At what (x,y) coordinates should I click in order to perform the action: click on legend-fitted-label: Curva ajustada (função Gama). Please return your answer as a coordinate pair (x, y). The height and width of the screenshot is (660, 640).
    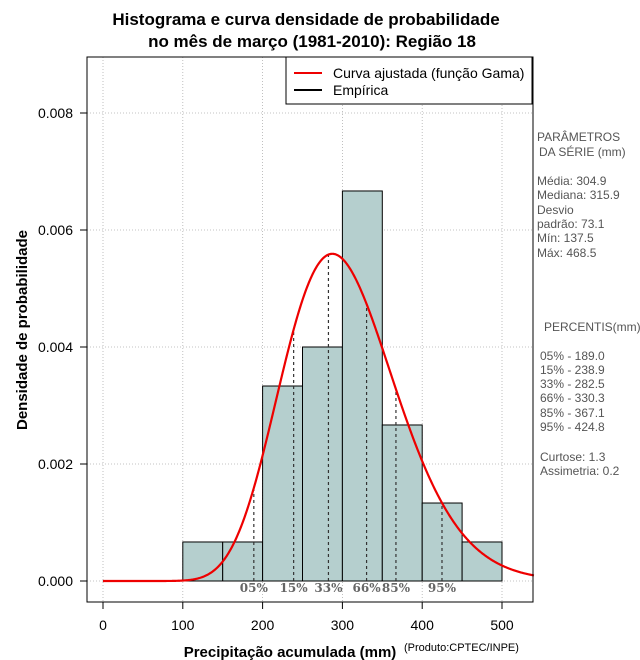
    Looking at the image, I should click on (428, 73).